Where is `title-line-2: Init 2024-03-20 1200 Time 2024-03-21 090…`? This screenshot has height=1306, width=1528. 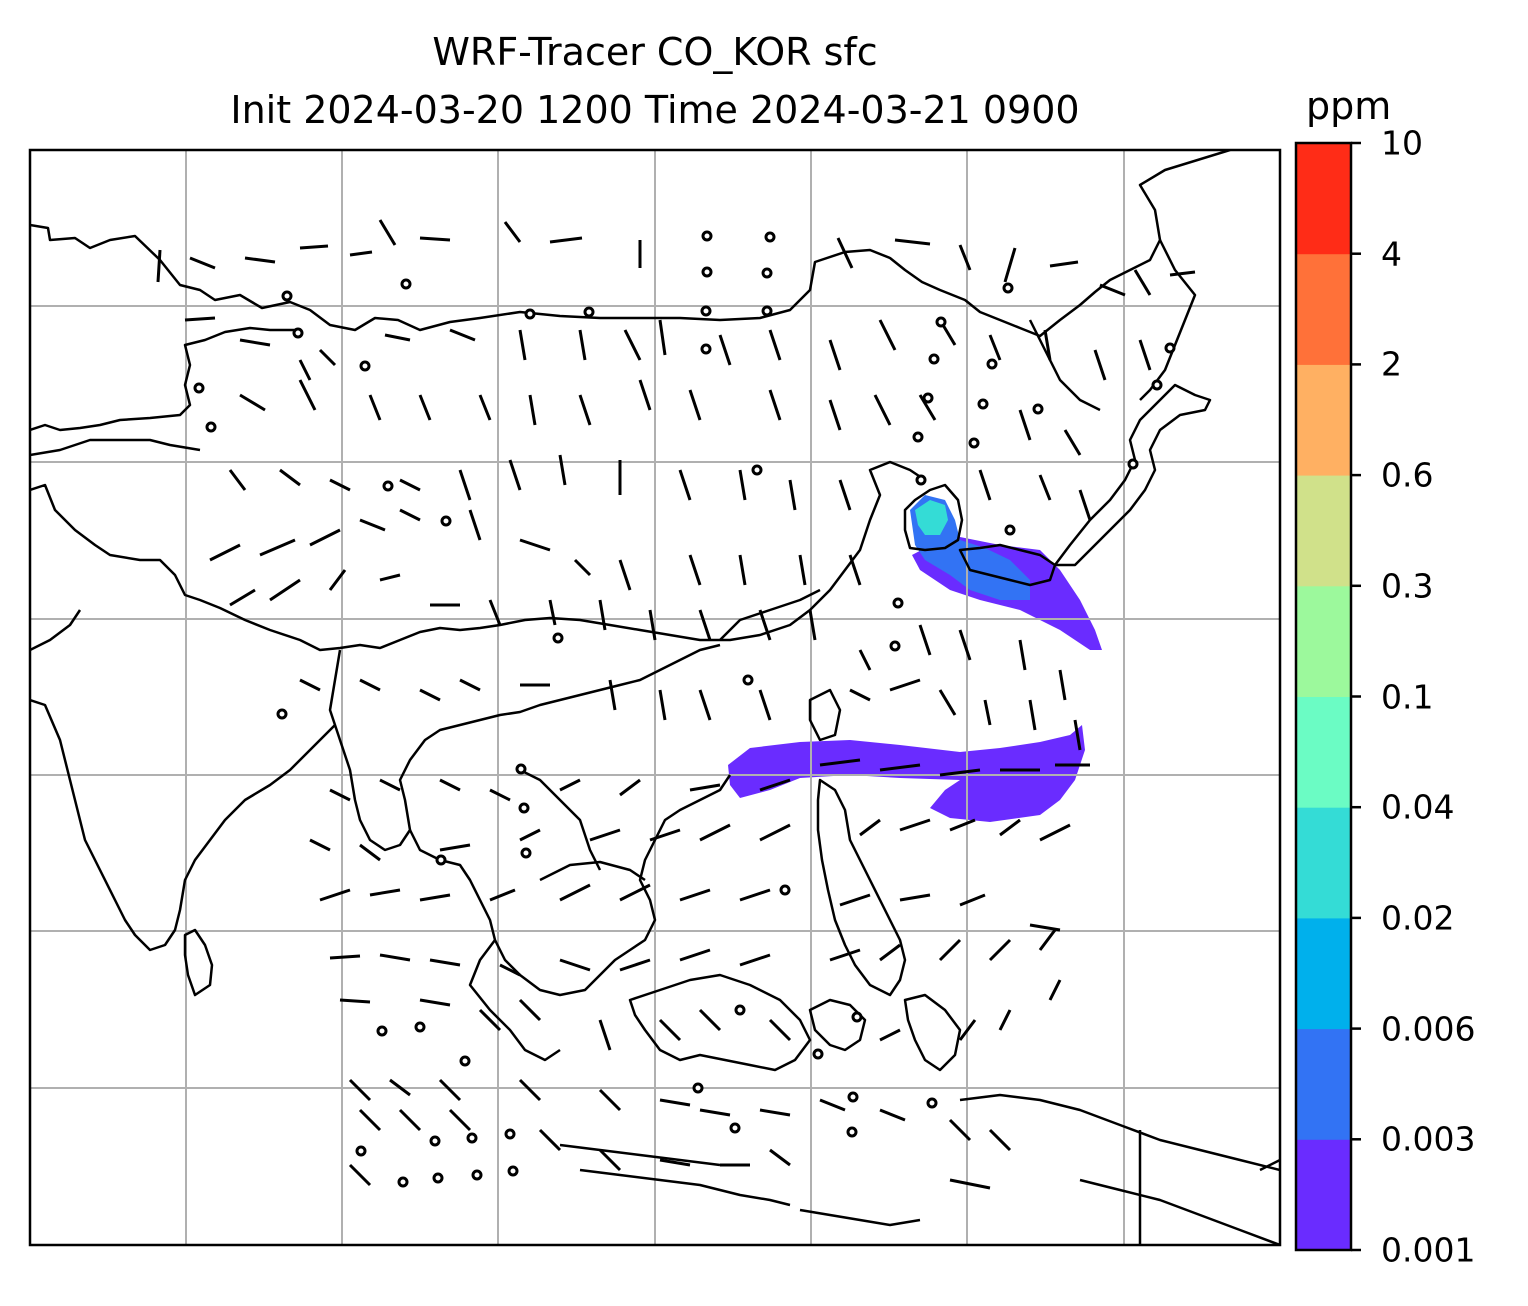
title-line-2: Init 2024-03-20 1200 Time 2024-03-21 090… is located at coordinates (655, 110).